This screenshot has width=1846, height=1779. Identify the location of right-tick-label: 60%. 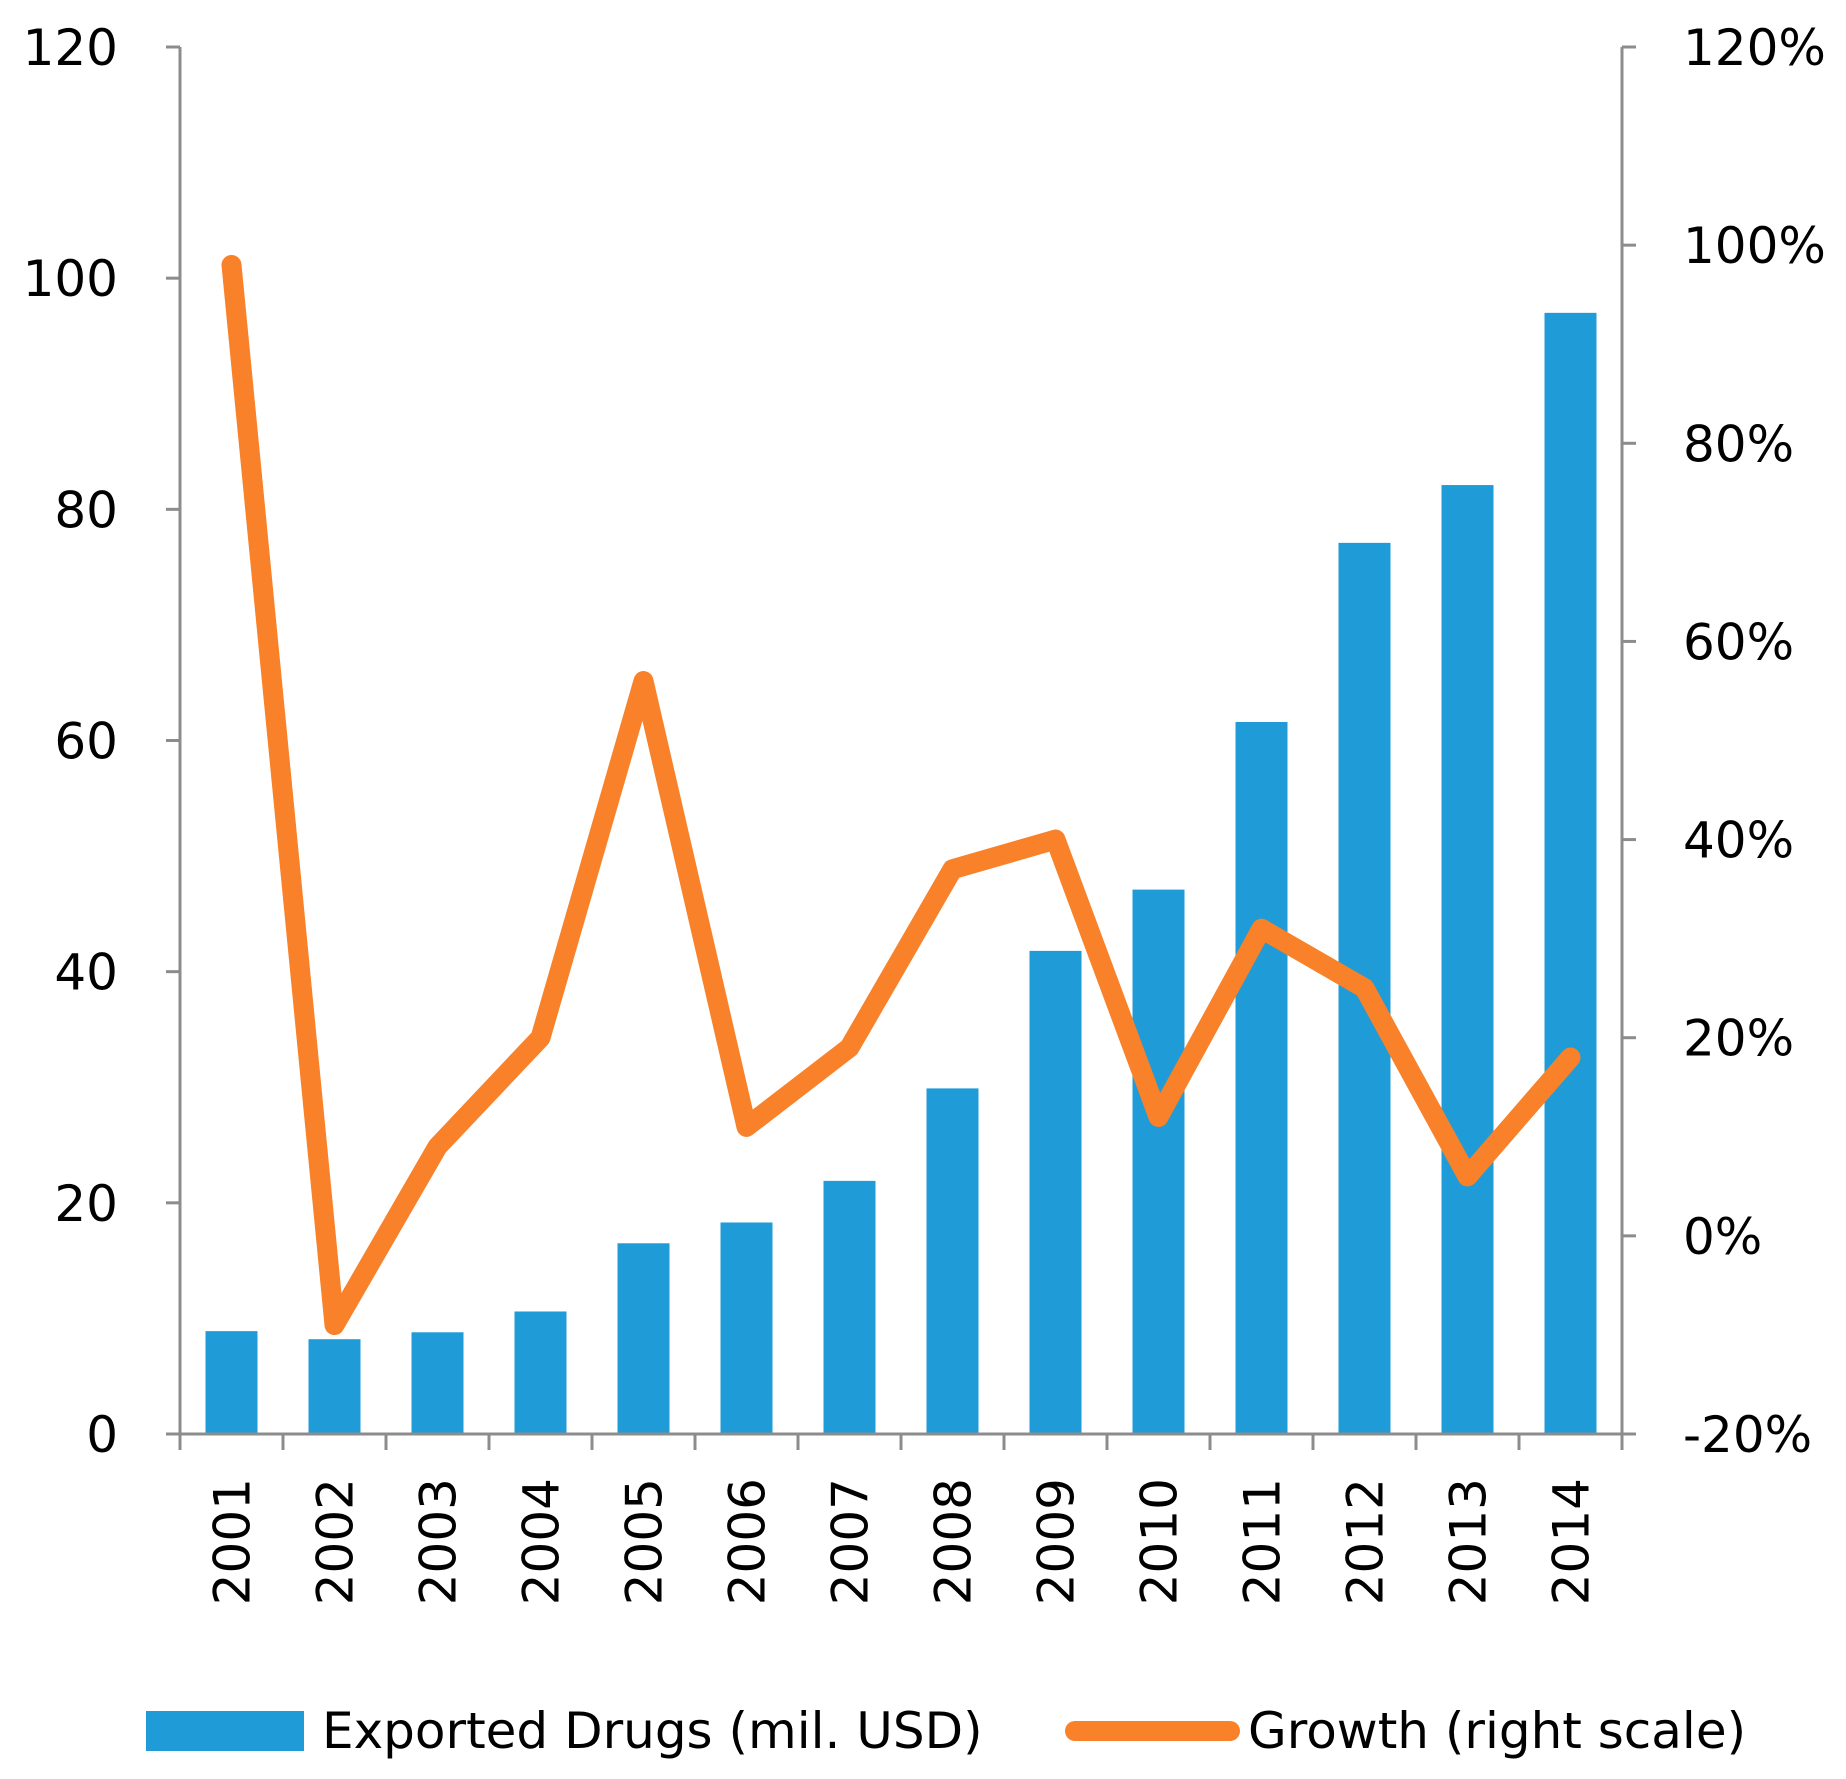
(1738, 642).